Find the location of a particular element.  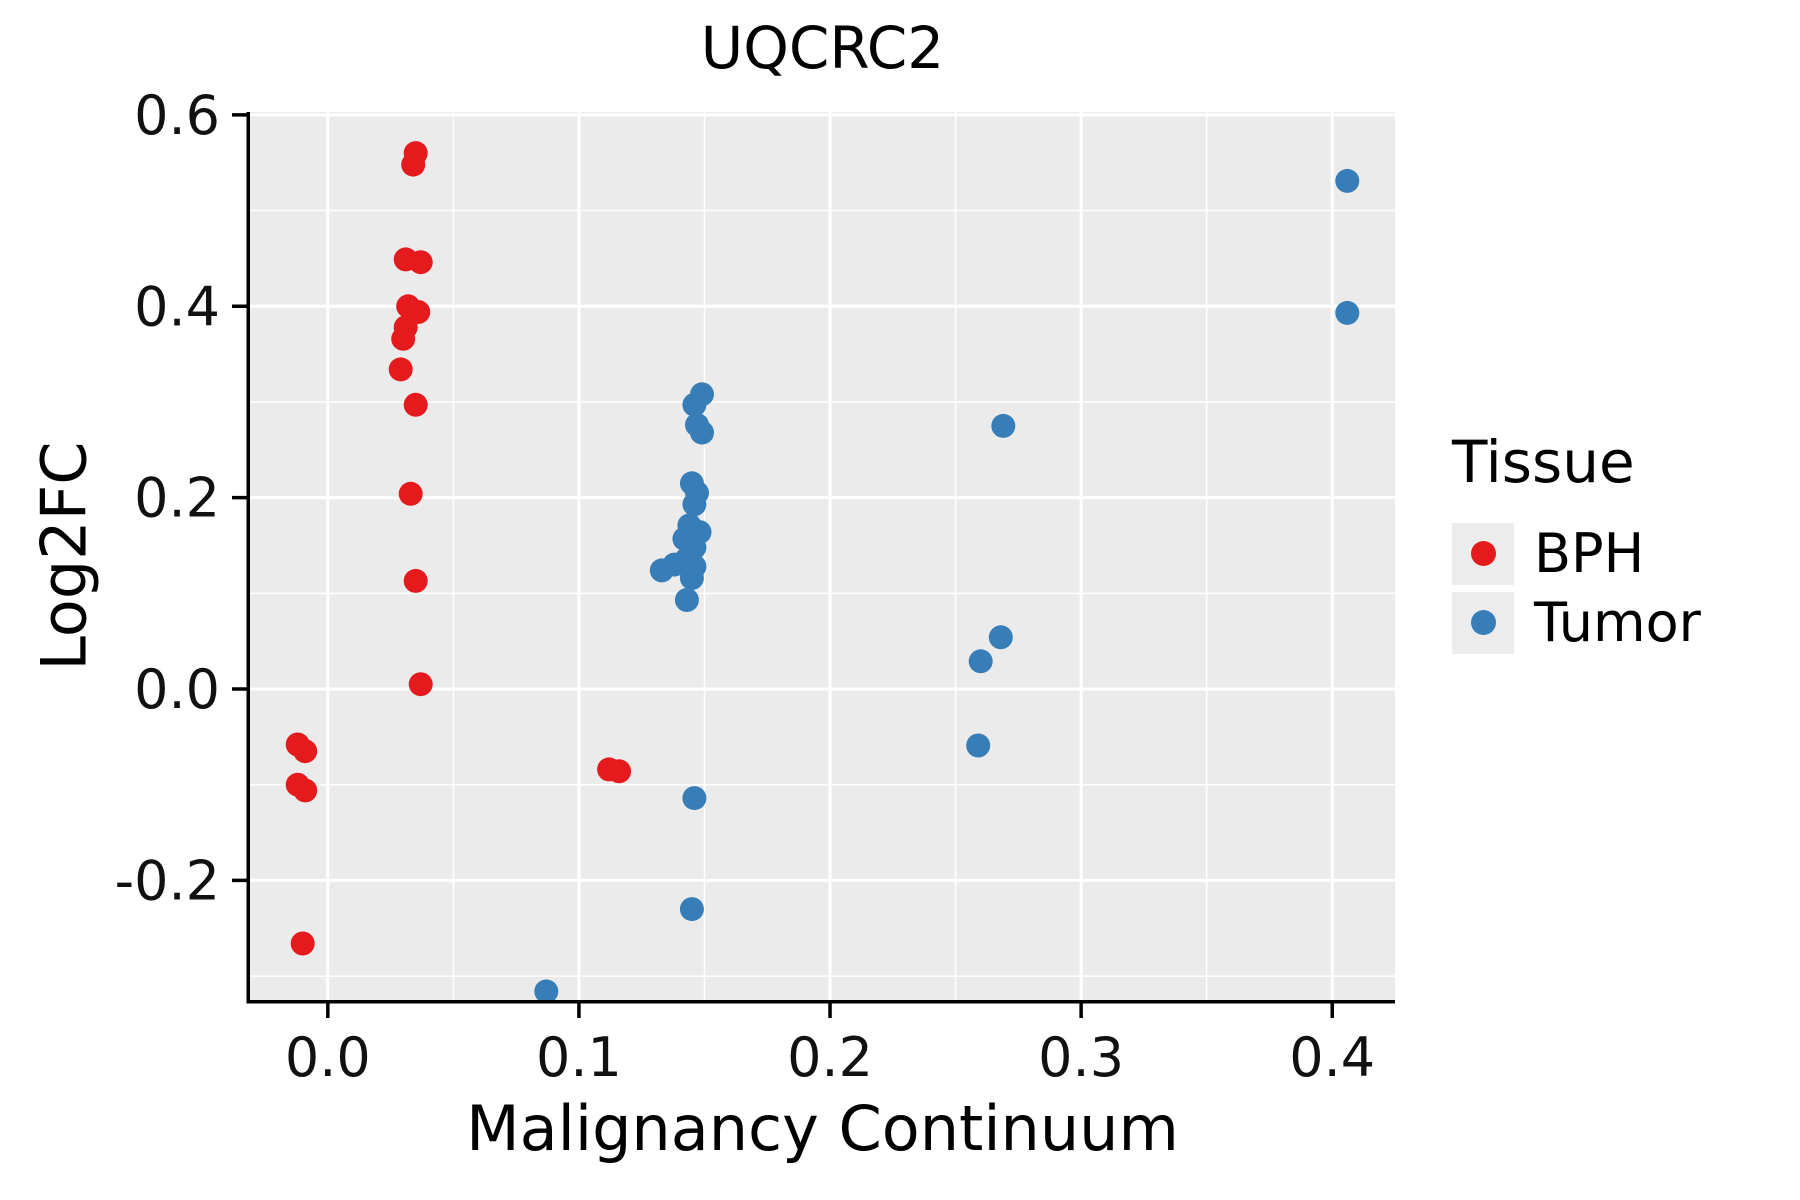

tumor-dot-icon is located at coordinates (1483, 622).